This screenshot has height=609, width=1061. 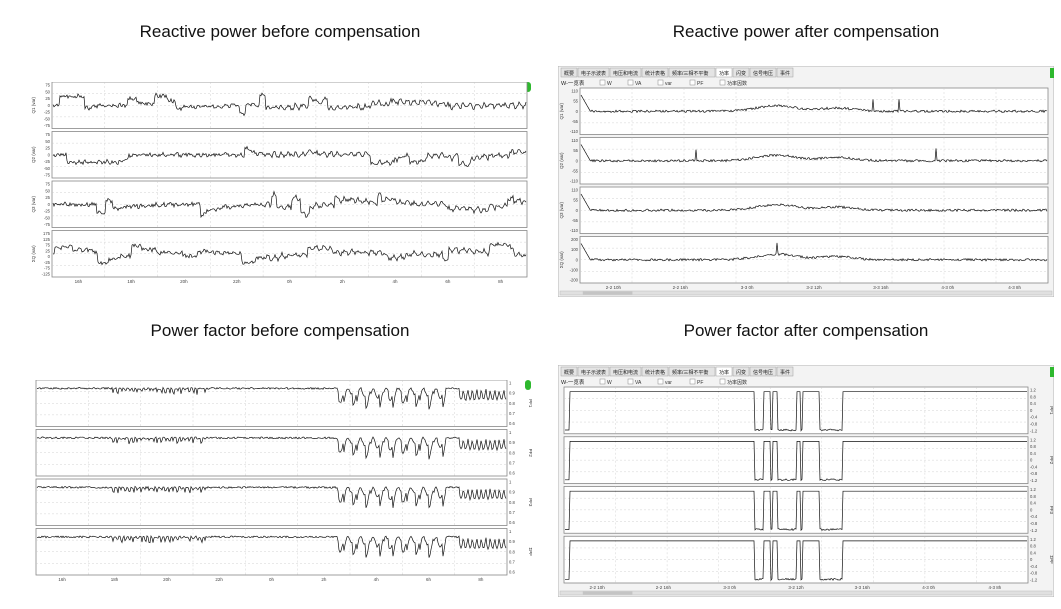 What do you see at coordinates (928, 587) in the screenshot?
I see `x-tick-label: 4-3 0h` at bounding box center [928, 587].